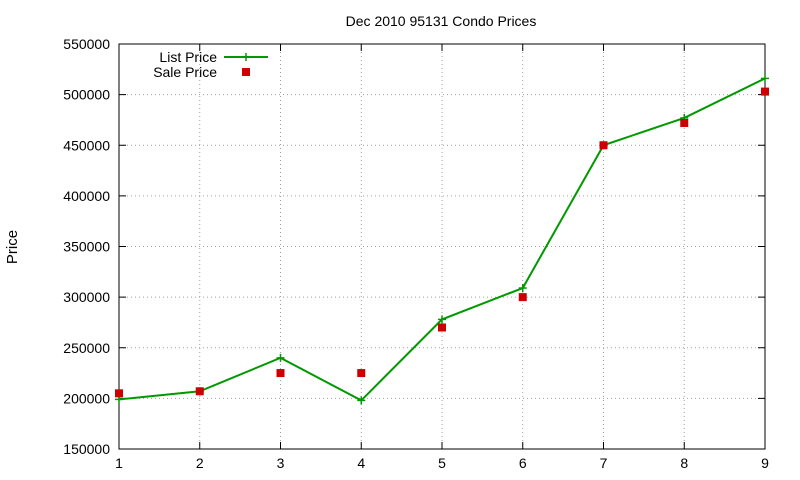  What do you see at coordinates (441, 21) in the screenshot?
I see `chart-title: Dec 2010 95131 Condo Prices` at bounding box center [441, 21].